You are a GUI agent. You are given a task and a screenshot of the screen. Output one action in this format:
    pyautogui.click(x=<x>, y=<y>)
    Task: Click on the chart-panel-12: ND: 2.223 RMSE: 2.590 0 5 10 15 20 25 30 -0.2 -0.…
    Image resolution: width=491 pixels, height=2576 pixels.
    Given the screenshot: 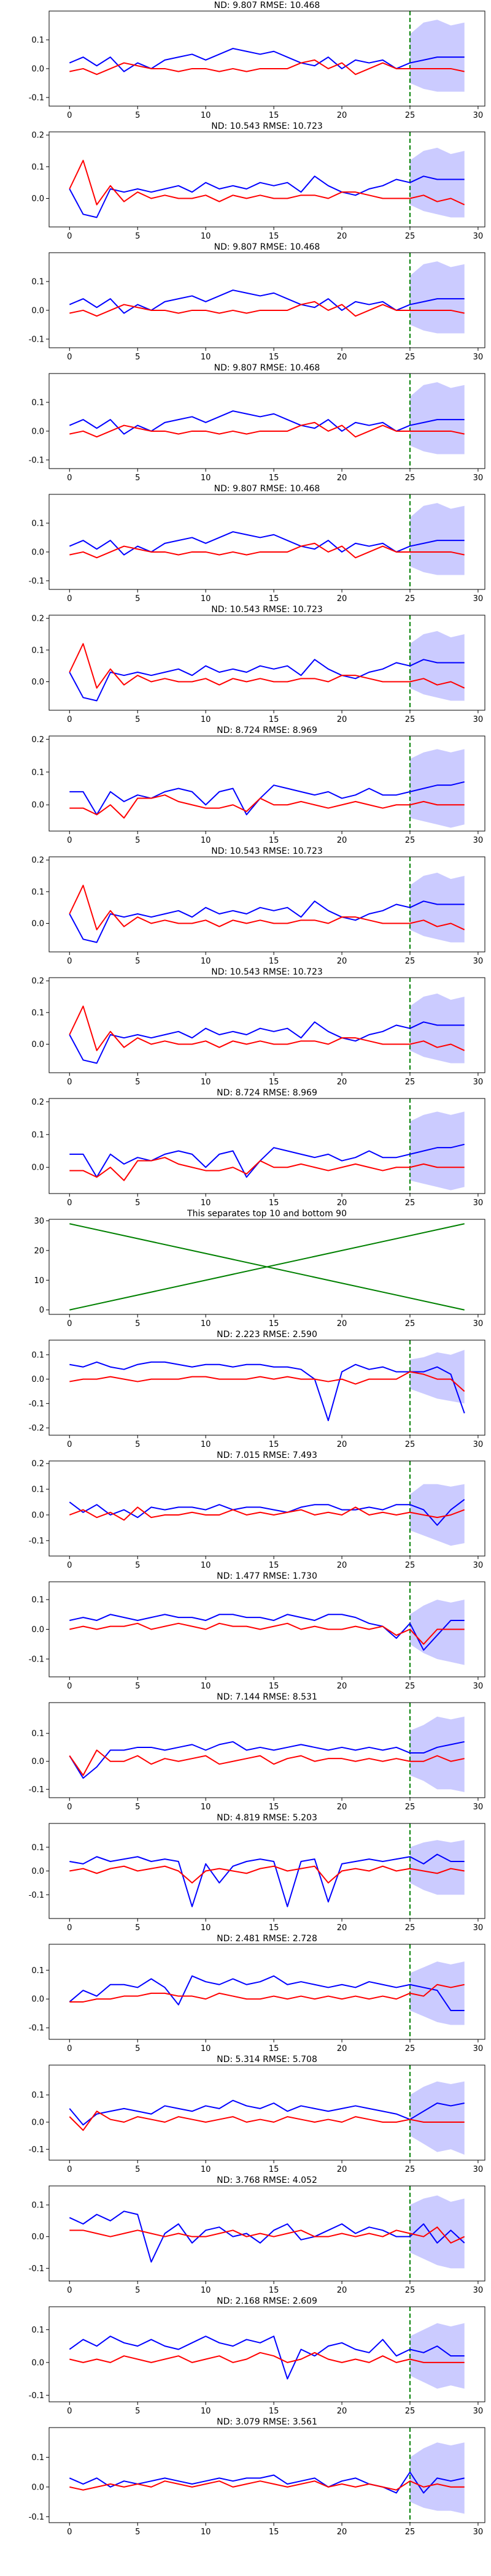 What is the action you would take?
    pyautogui.click(x=257, y=1389)
    